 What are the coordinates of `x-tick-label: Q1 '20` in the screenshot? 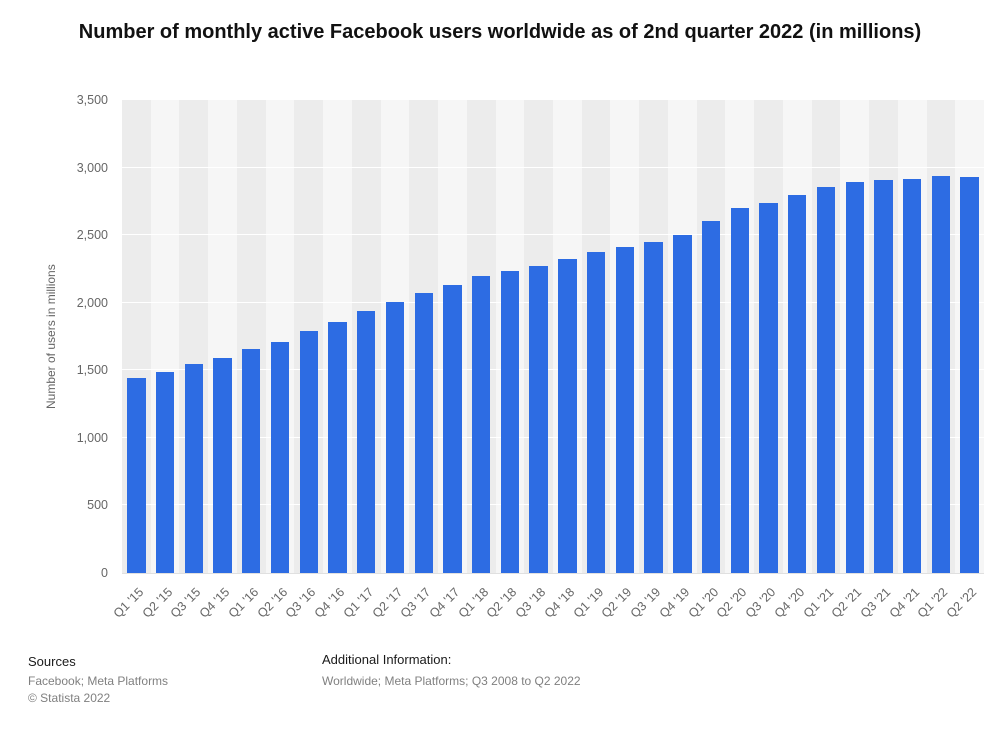 It's located at (703, 603).